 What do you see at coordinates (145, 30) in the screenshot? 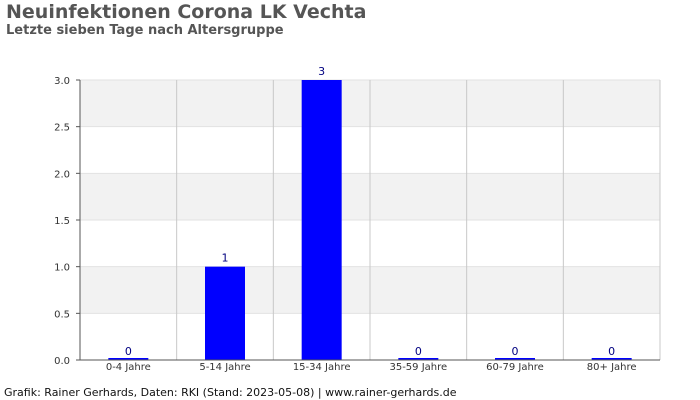
I see `chart-subtitle: Letzte sieben Tage nach Altersgruppe` at bounding box center [145, 30].